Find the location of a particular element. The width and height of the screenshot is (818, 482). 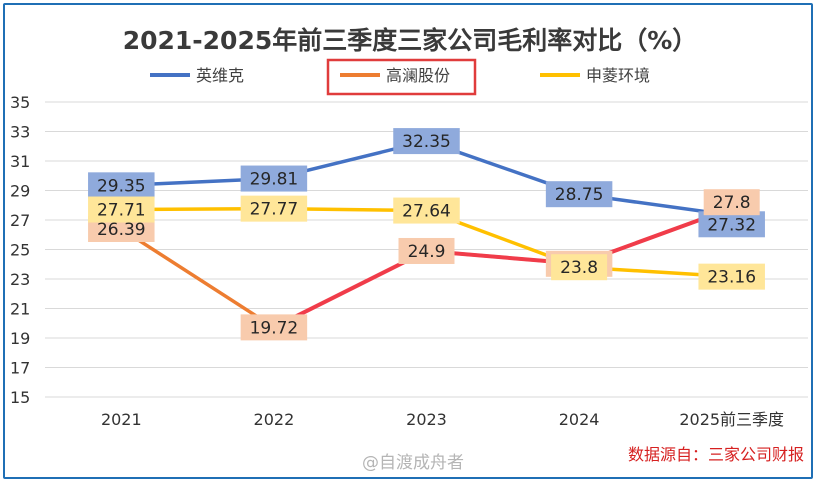

data-label: 27.77 is located at coordinates (274, 208).